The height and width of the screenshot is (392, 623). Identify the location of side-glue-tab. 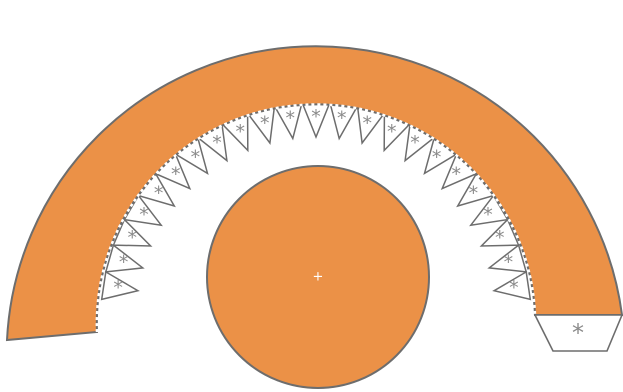
(578, 333).